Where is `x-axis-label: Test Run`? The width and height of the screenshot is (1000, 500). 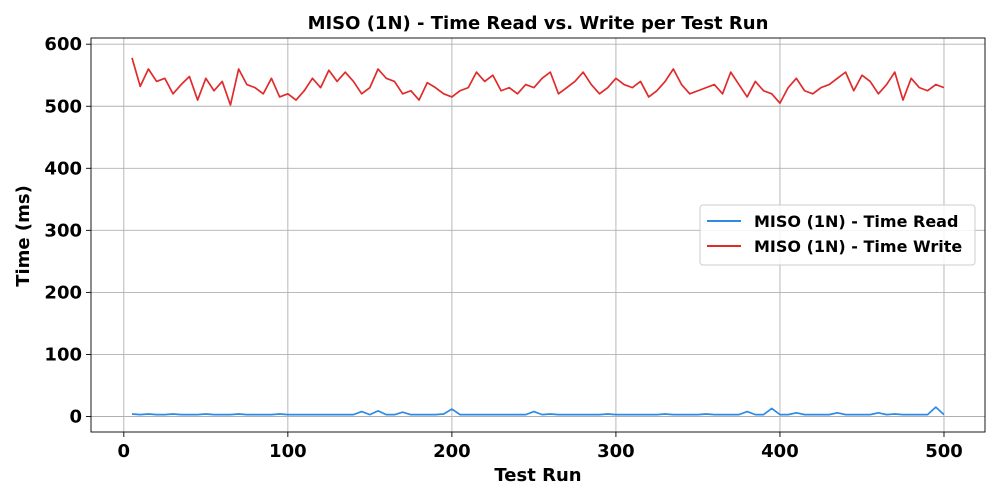
x-axis-label: Test Run is located at coordinates (537, 475).